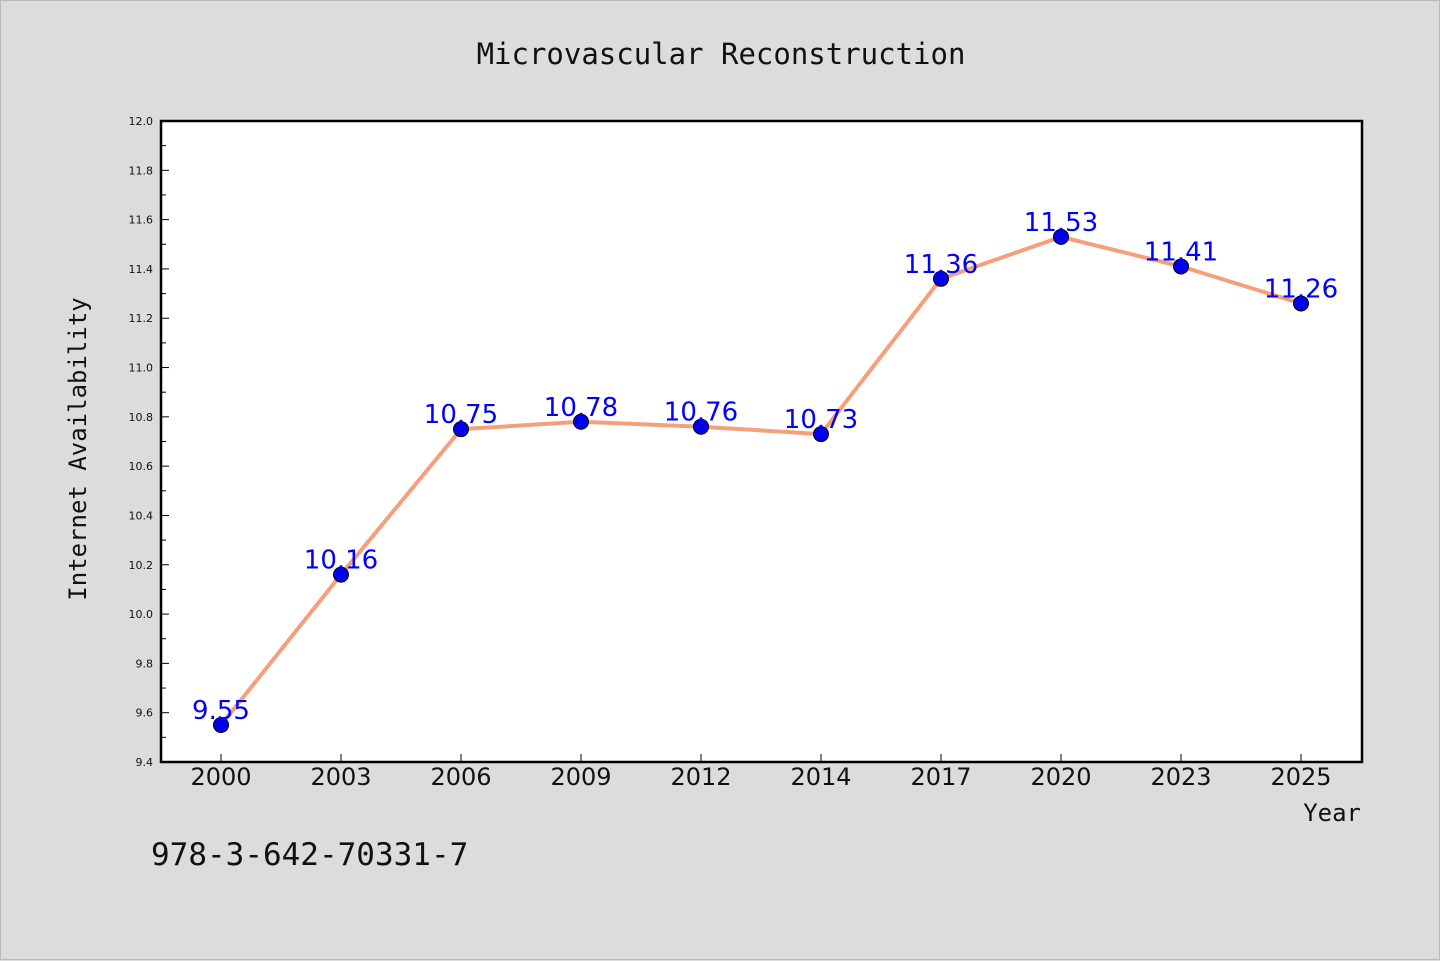 The image size is (1440, 961). Describe the element at coordinates (761, 772) in the screenshot. I see `x-axis-ticks: 2000 2003 2006 2009 2012 2014 2017 2020 2023 2025` at that location.